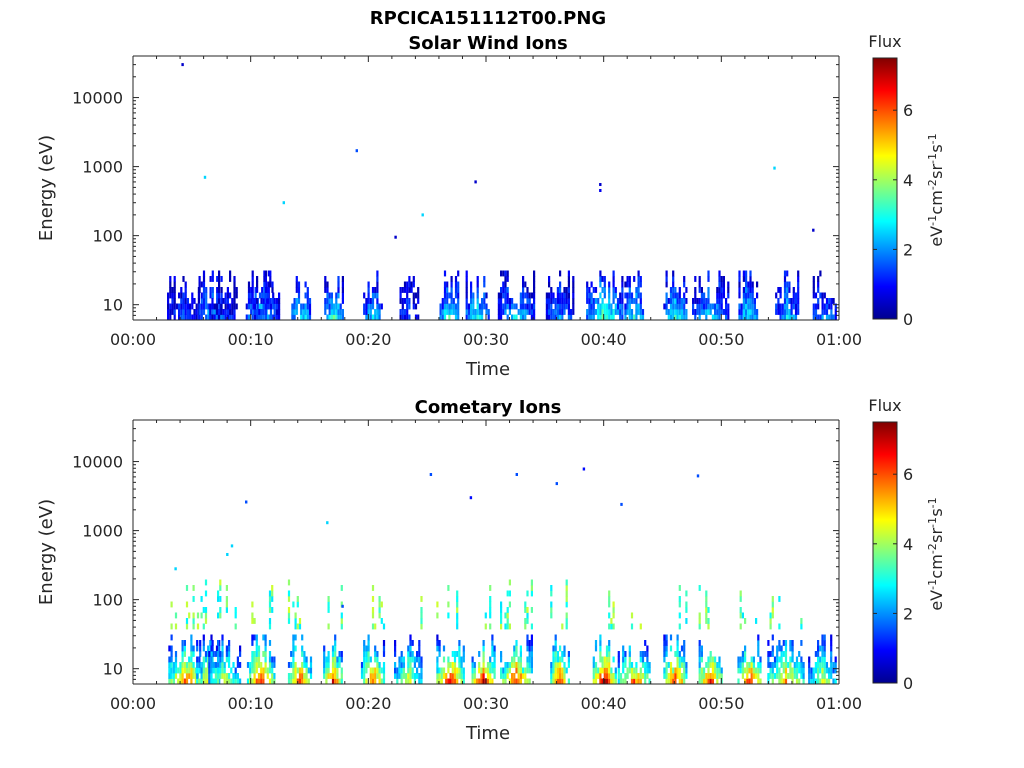  I want to click on spectrogram-burst, so click(787, 295).